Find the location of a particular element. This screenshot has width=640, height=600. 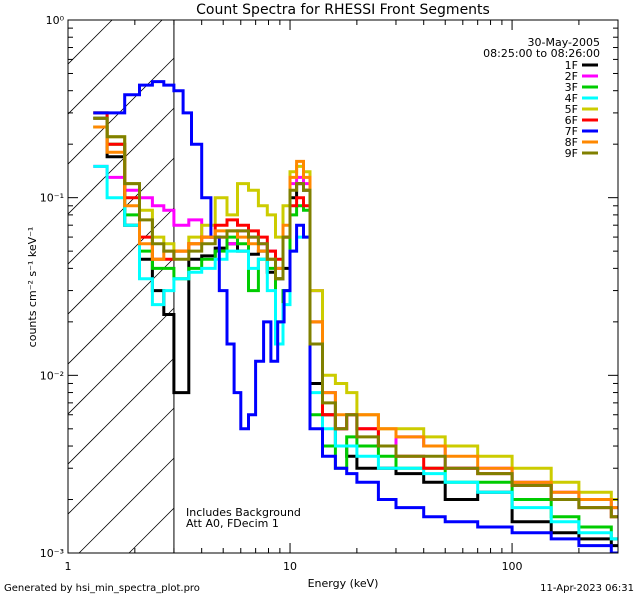

y-tick-label: 10⁻² is located at coordinates (52, 375).